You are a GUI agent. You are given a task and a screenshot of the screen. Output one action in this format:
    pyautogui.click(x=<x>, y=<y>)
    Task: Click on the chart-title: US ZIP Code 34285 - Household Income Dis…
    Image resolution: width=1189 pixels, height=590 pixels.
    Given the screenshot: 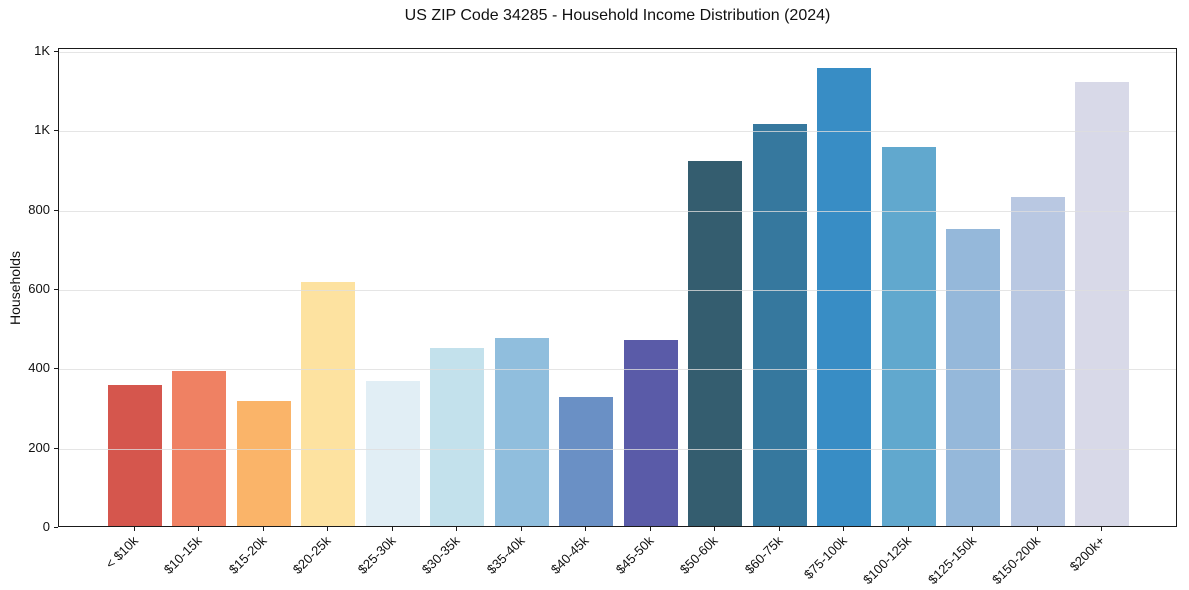 What is the action you would take?
    pyautogui.click(x=617, y=15)
    